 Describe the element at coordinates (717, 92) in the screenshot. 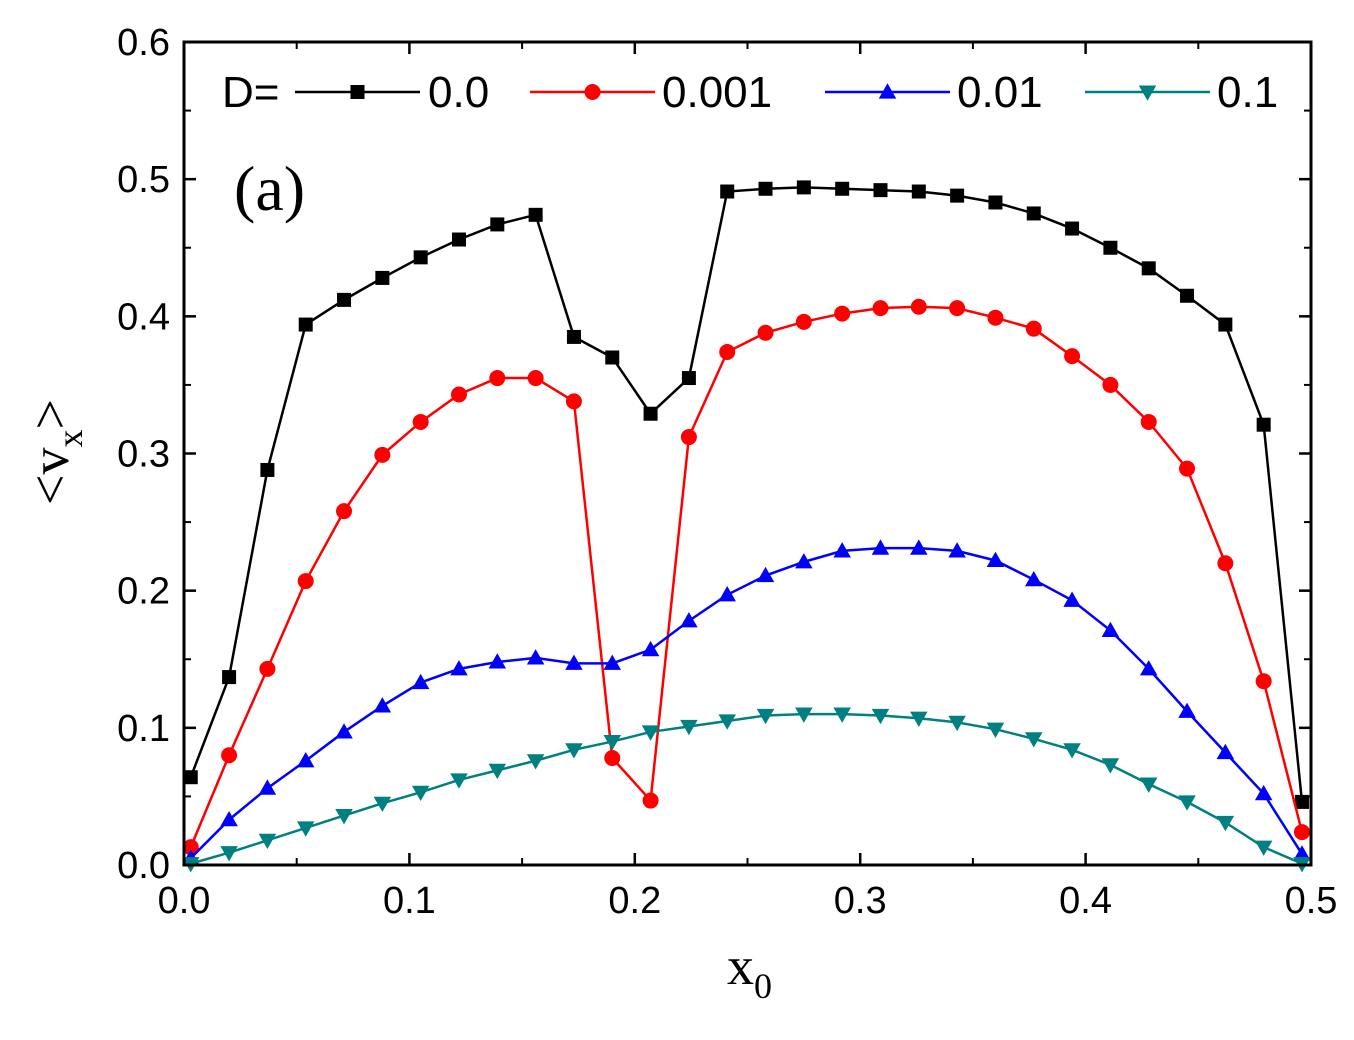

I see `legend-label: 0.001` at that location.